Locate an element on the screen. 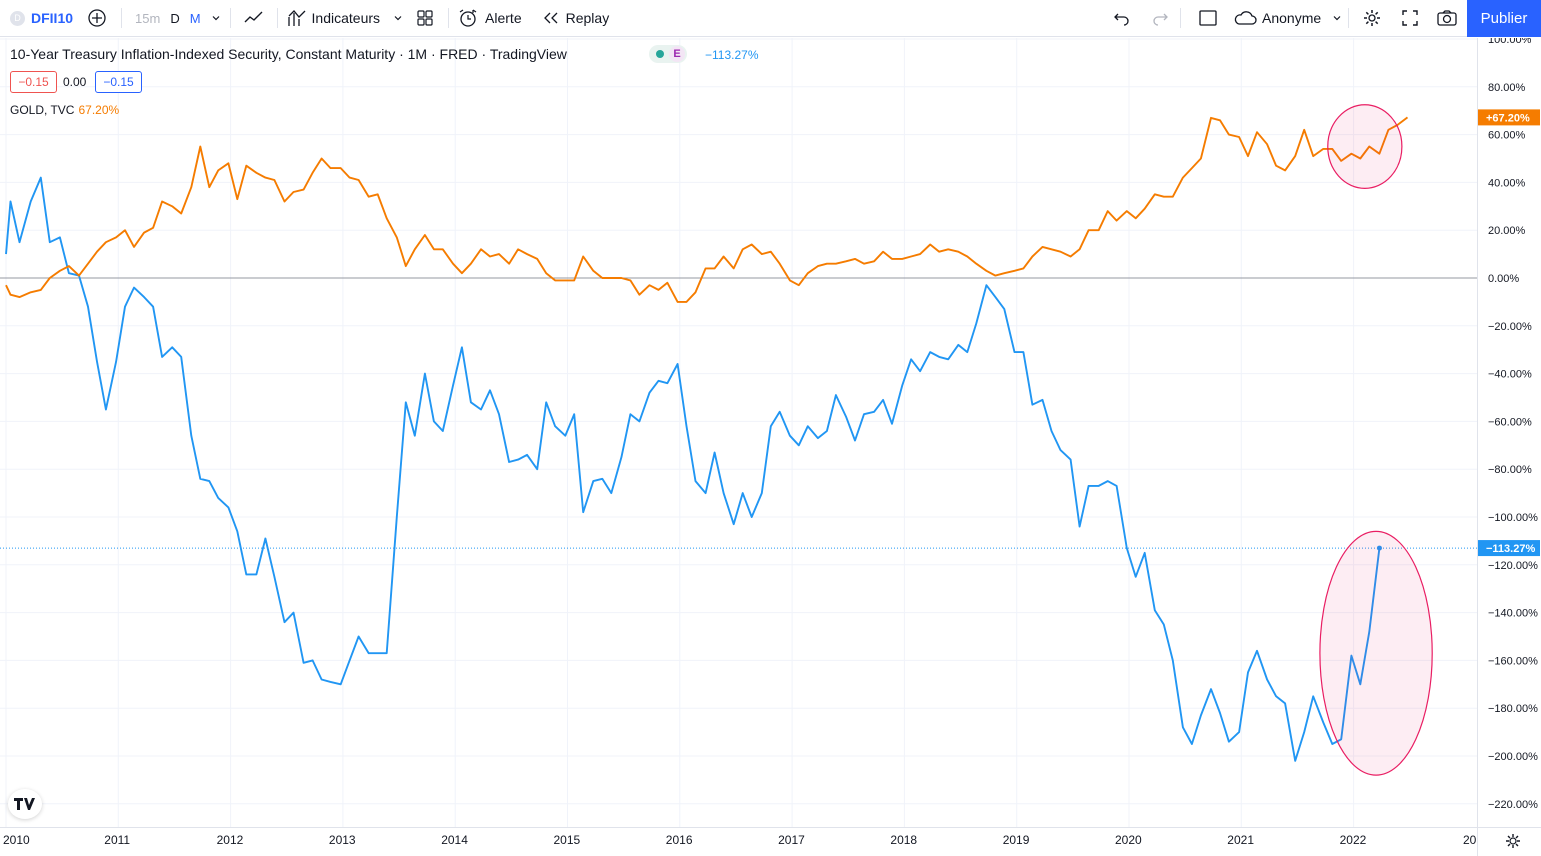 The image size is (1541, 856). square-icon is located at coordinates (1208, 18).